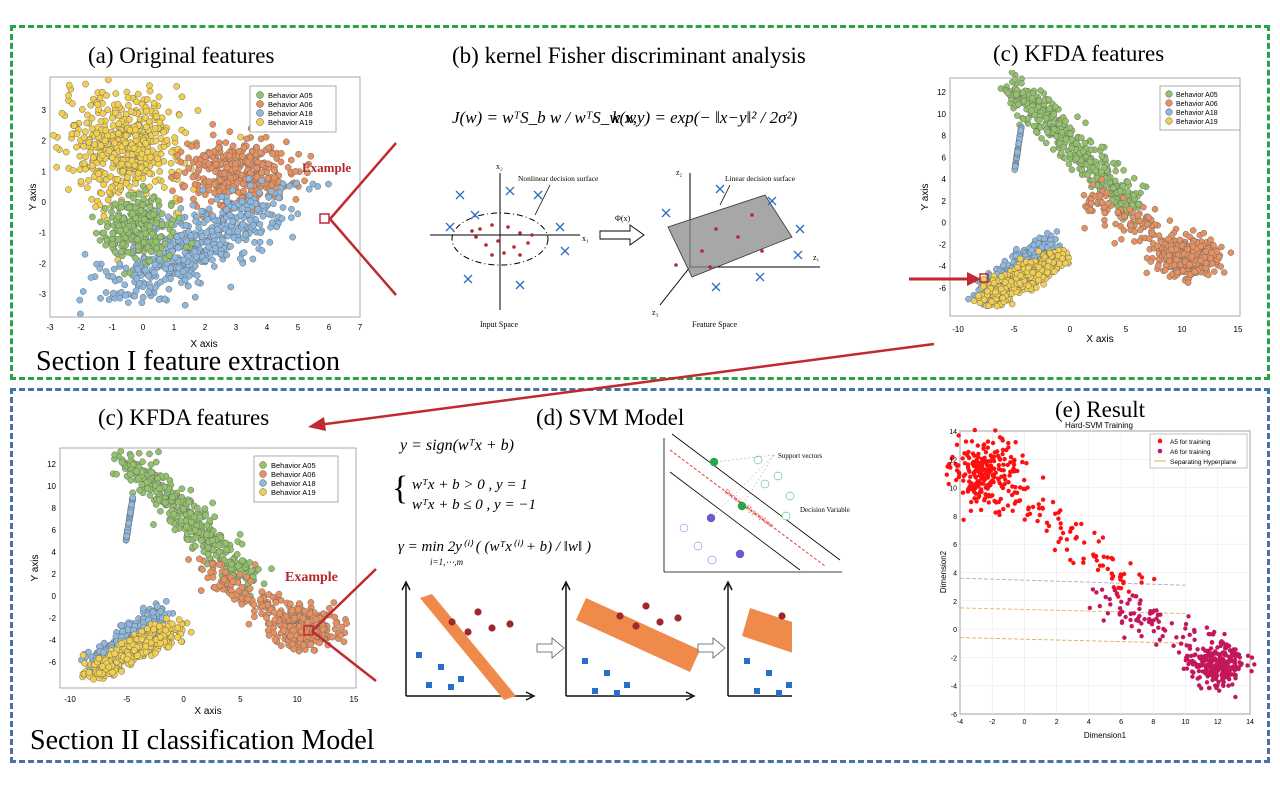 The height and width of the screenshot is (794, 1280). What do you see at coordinates (43, 263) in the screenshot?
I see `pa-y-tick: -2` at bounding box center [43, 263].